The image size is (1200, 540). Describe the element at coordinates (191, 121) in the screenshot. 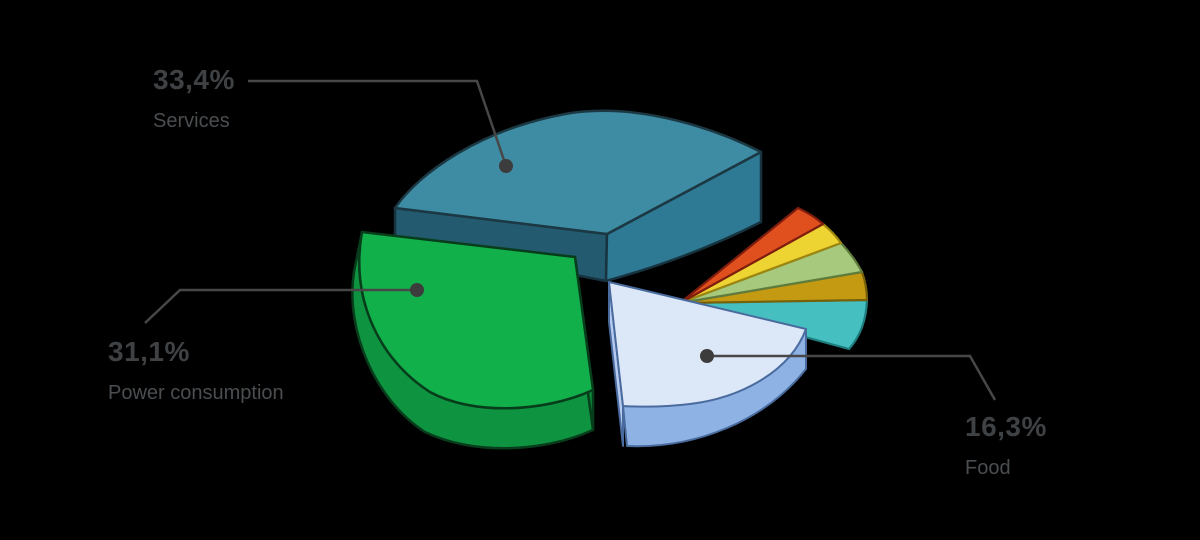

I see `callout-services-label: Services` at that location.